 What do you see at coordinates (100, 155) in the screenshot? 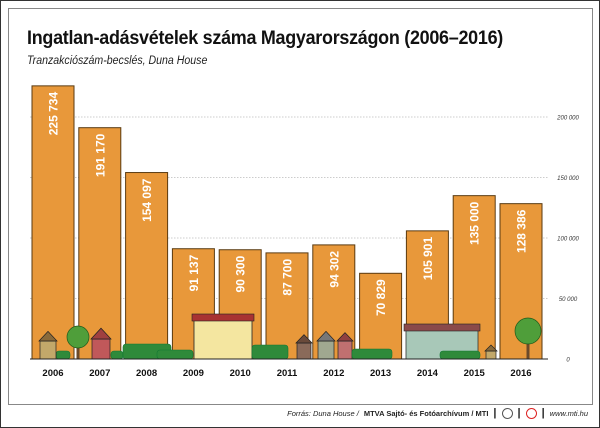
I see `data-label: 191 170` at bounding box center [100, 155].